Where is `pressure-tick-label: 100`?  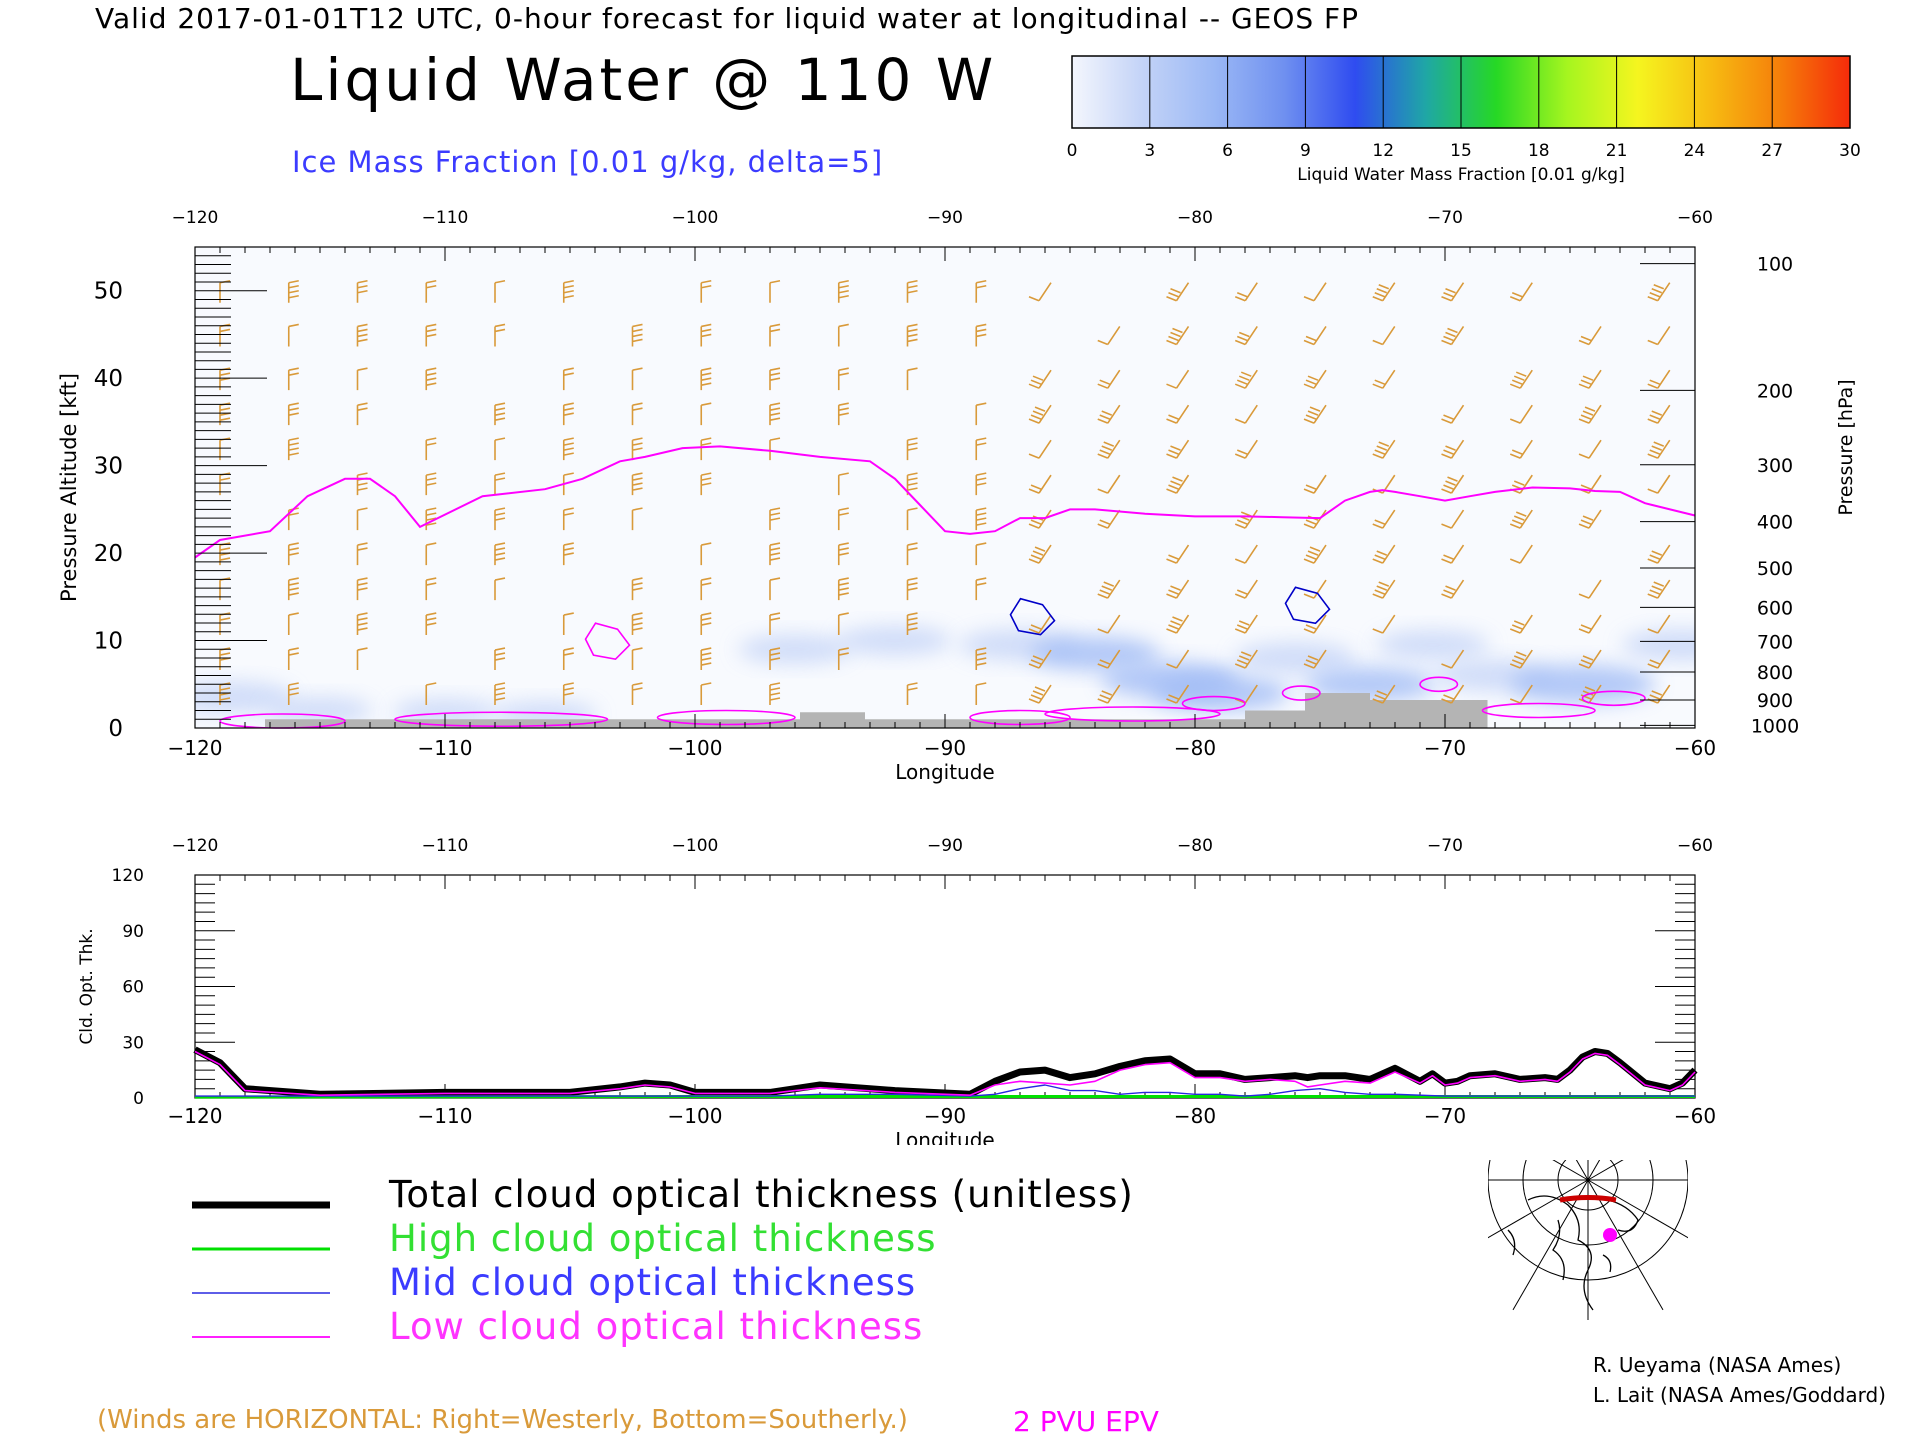
pressure-tick-label: 100 is located at coordinates (1775, 265).